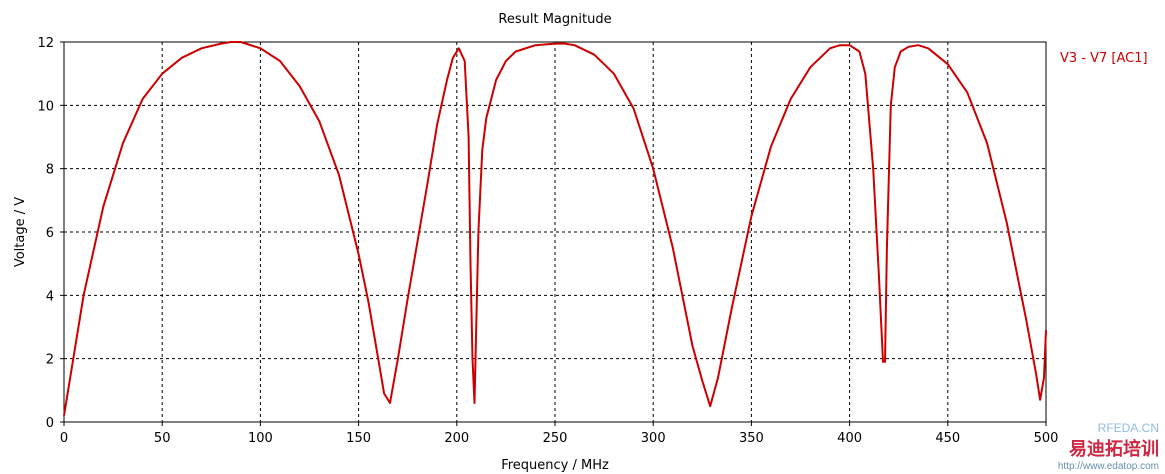 The width and height of the screenshot is (1165, 474). I want to click on y-tick-label: 2, so click(50, 360).